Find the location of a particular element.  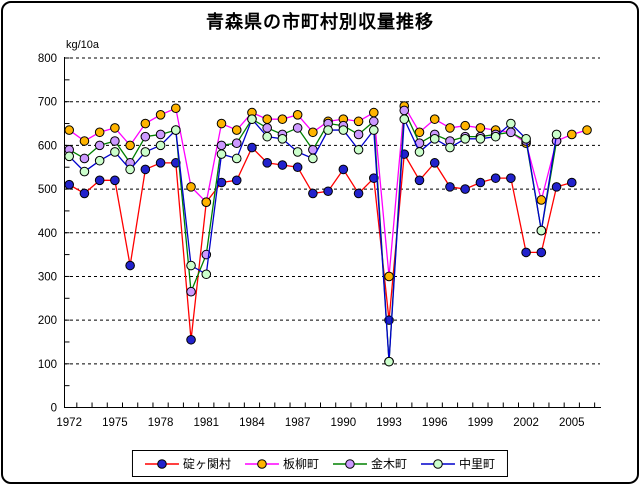

x-tick-label: 1978 is located at coordinates (161, 423).